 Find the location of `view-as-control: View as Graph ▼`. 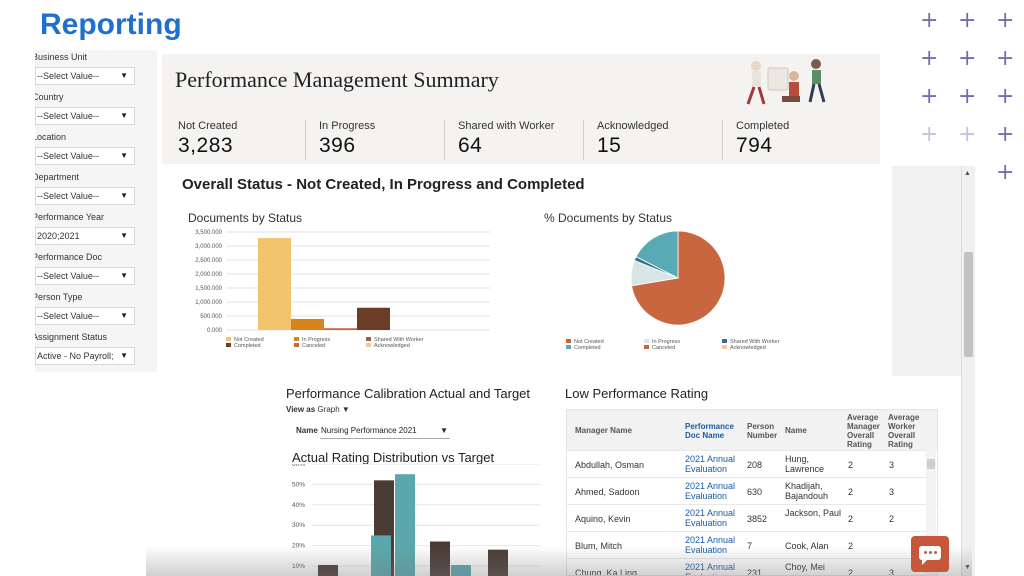

view-as-control: View as Graph ▼ is located at coordinates (318, 409).